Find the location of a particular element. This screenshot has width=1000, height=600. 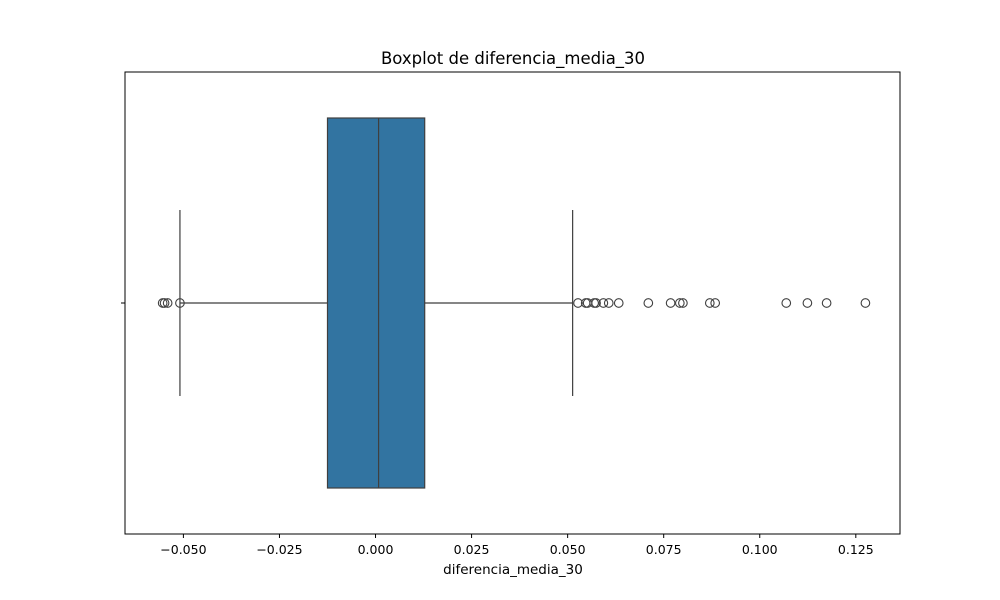

x-tick-label: 0.100 is located at coordinates (760, 549).